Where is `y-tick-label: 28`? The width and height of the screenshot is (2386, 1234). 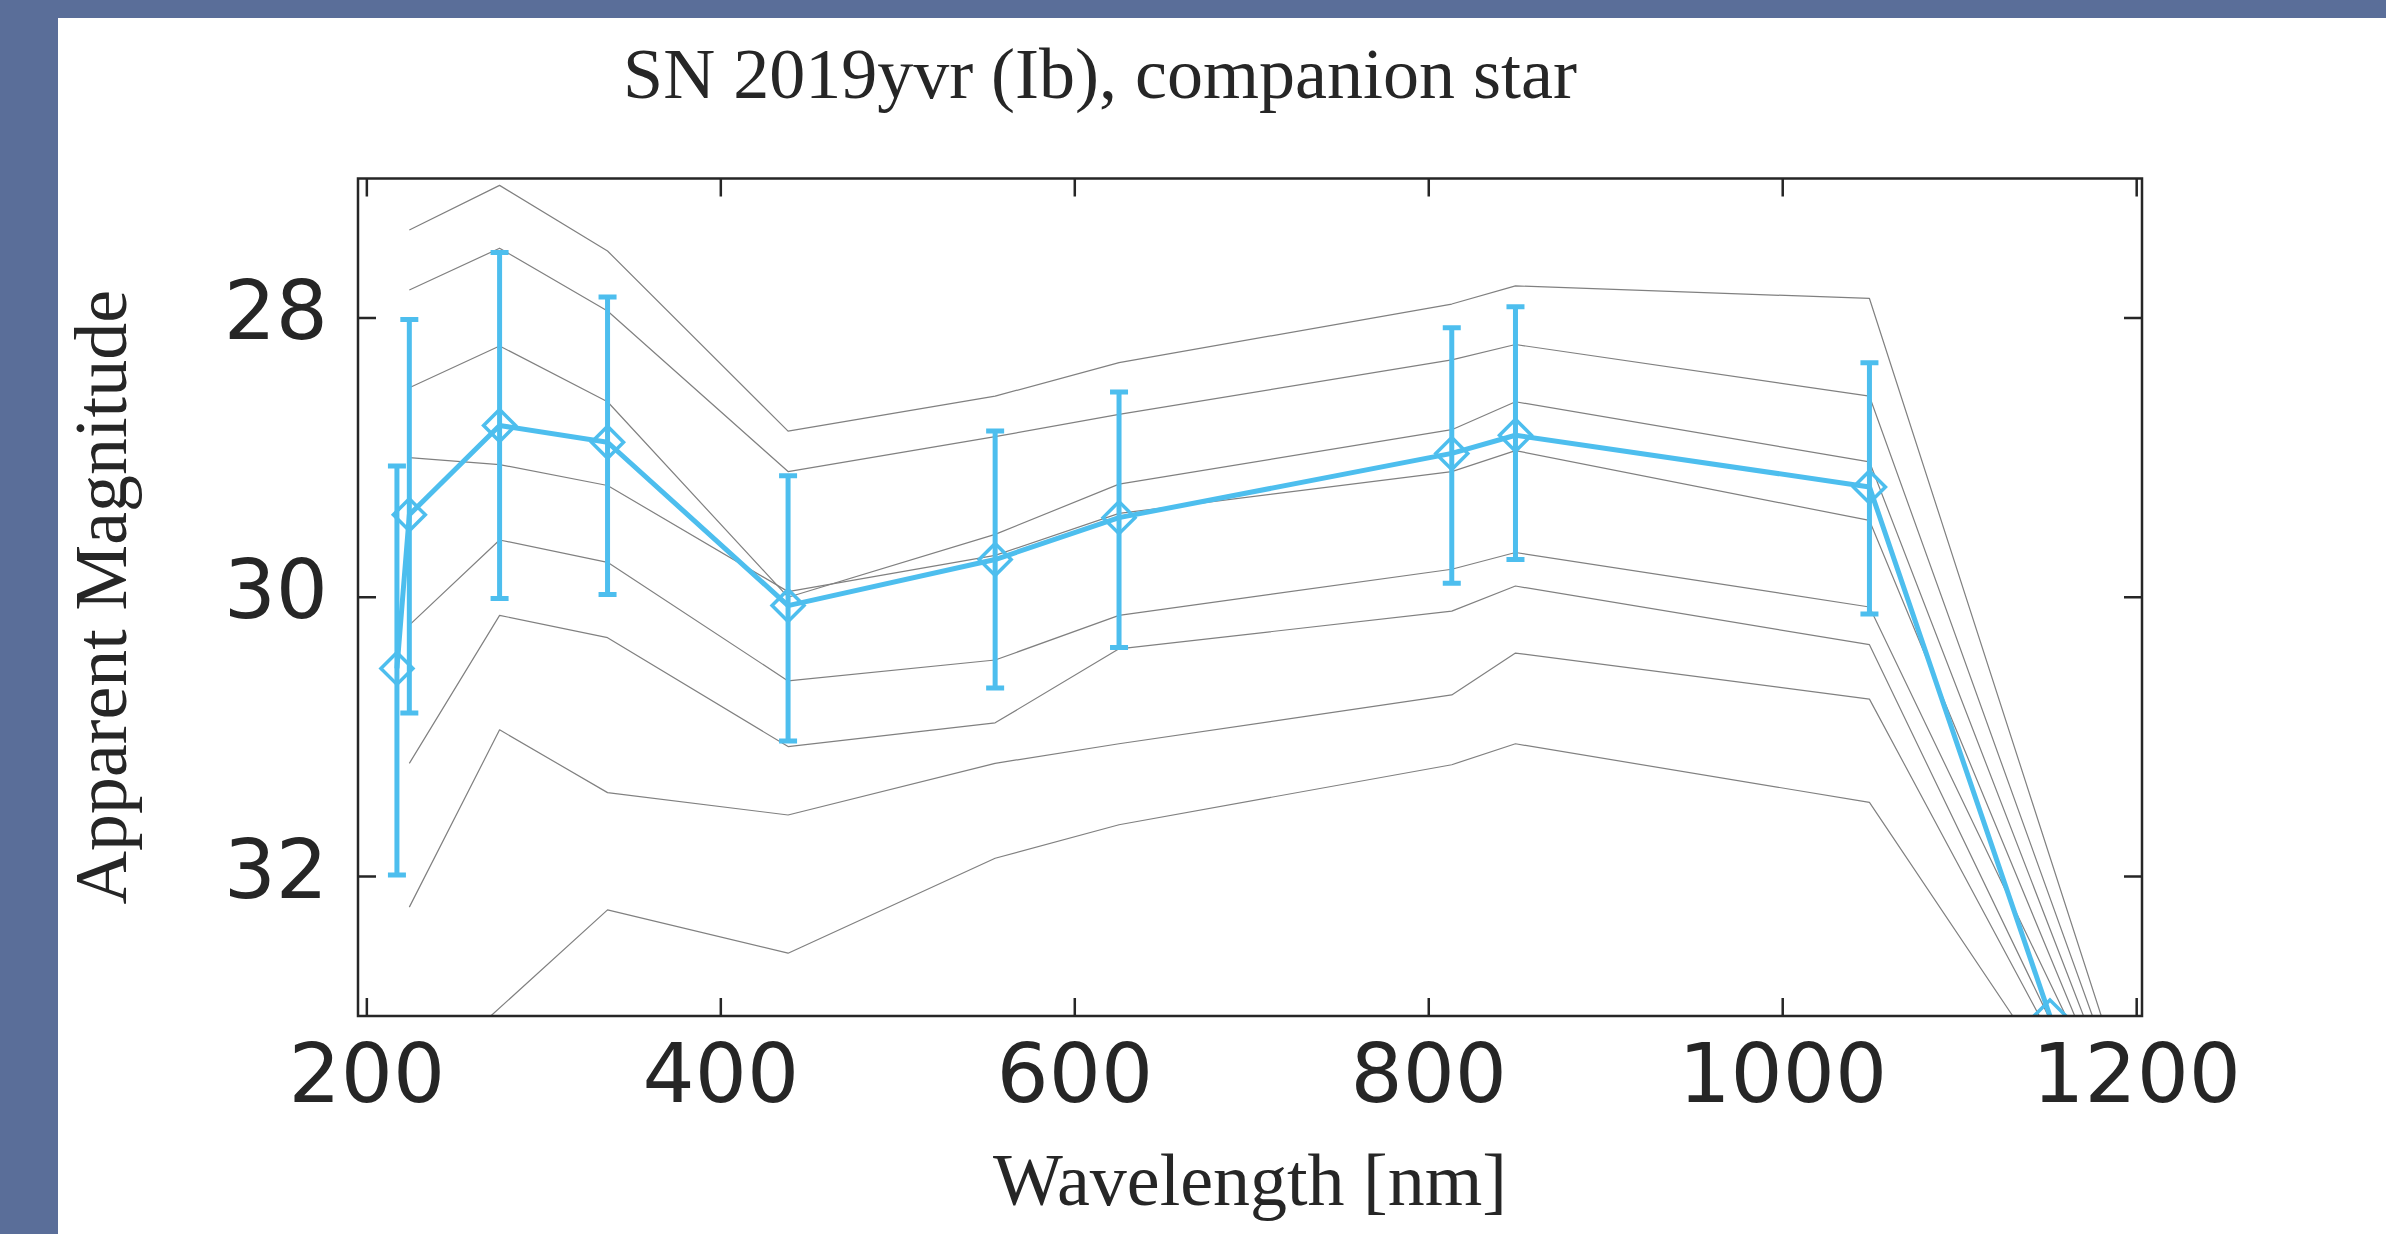 y-tick-label: 28 is located at coordinates (275, 311).